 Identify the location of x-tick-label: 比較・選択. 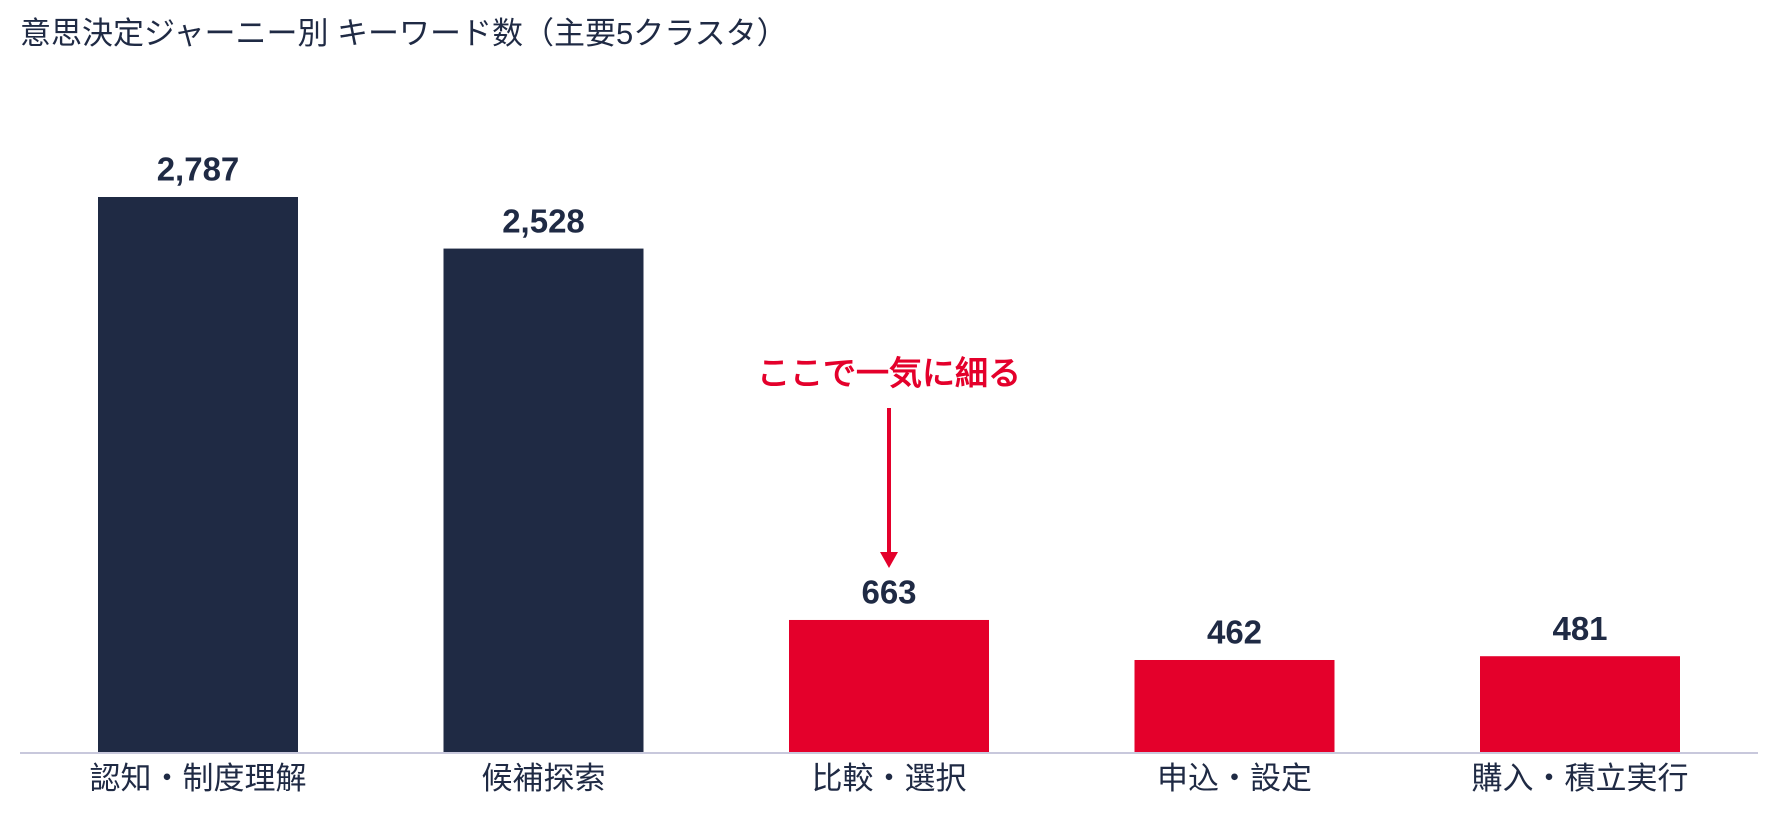
(889, 778).